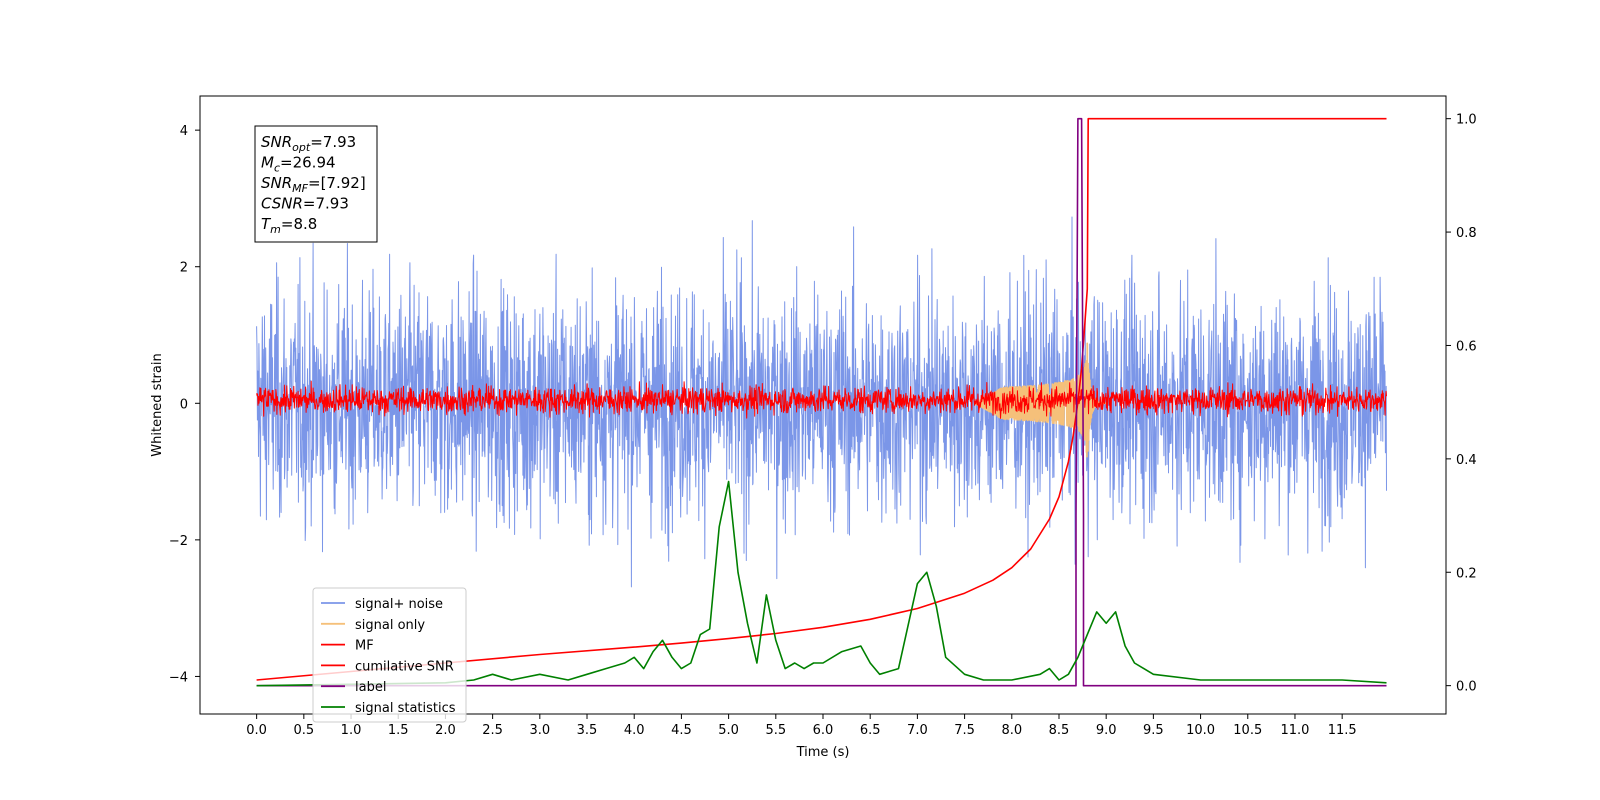 The height and width of the screenshot is (800, 1600). I want to click on info-value: =8.8, so click(299, 224).